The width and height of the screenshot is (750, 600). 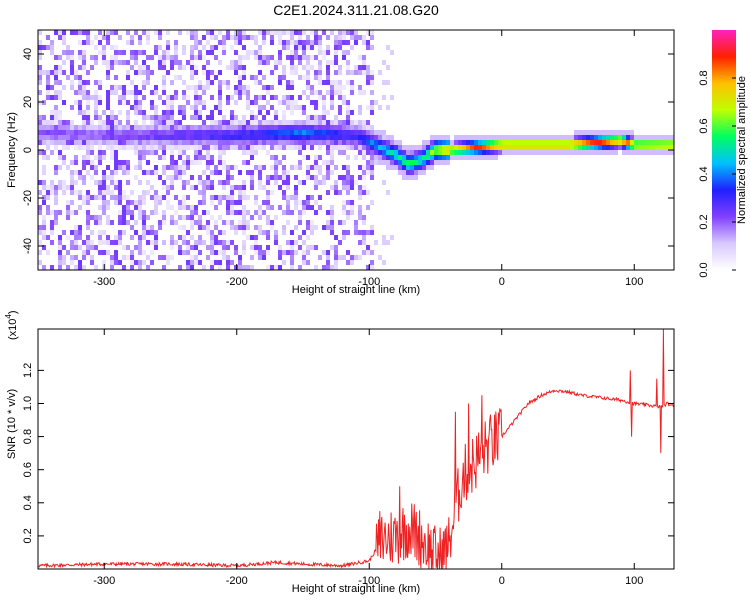 What do you see at coordinates (12, 150) in the screenshot?
I see `spectrogram-y-axis-label: Frequency (Hz)` at bounding box center [12, 150].